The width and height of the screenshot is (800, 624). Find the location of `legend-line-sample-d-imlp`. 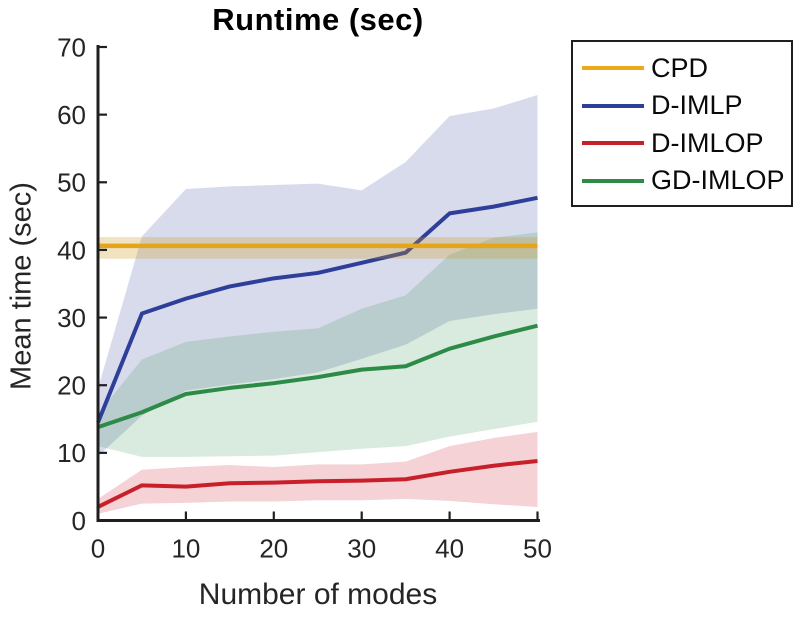

legend-line-sample-d-imlp is located at coordinates (613, 105).